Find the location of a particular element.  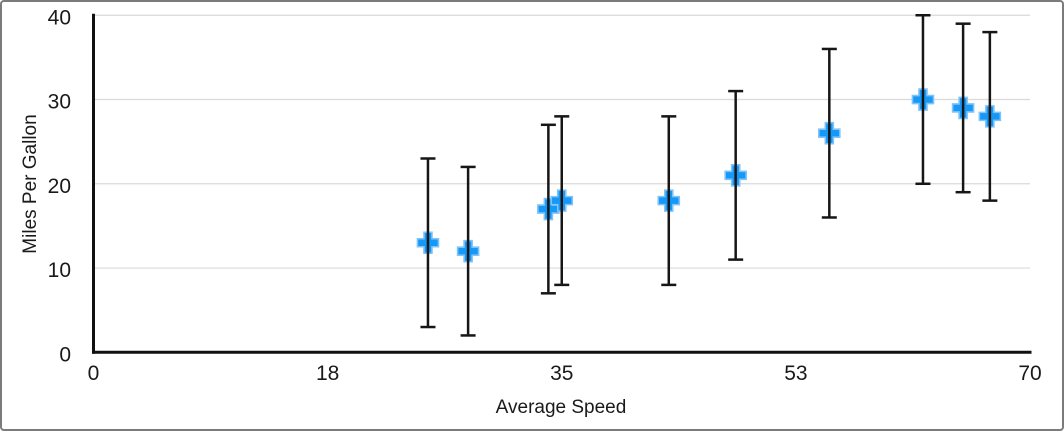

x-tick-label: 0 is located at coordinates (94, 373).